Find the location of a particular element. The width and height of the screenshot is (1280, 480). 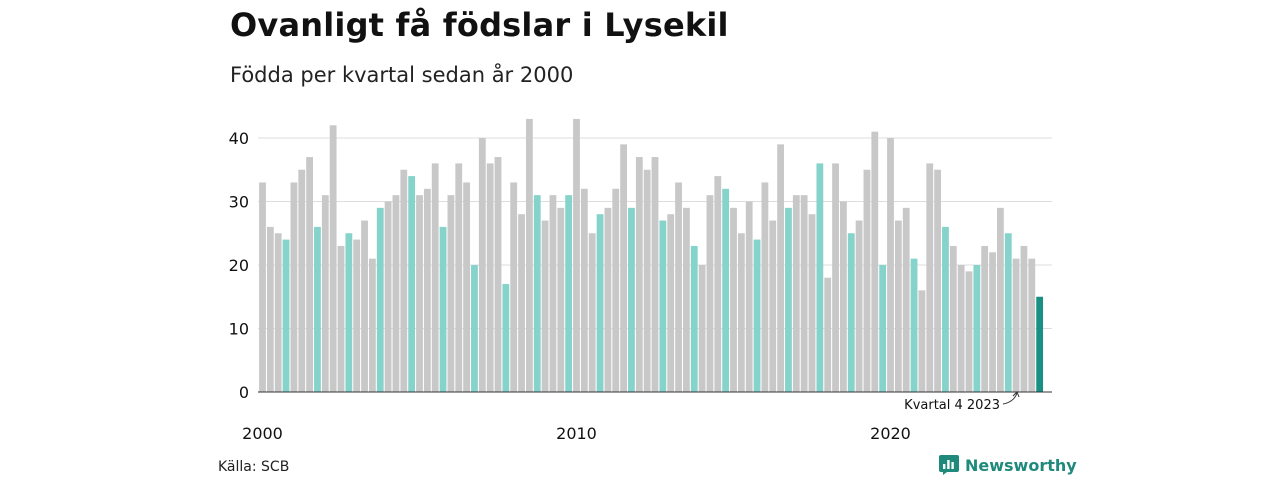

newsworthy-icon is located at coordinates (949, 465).